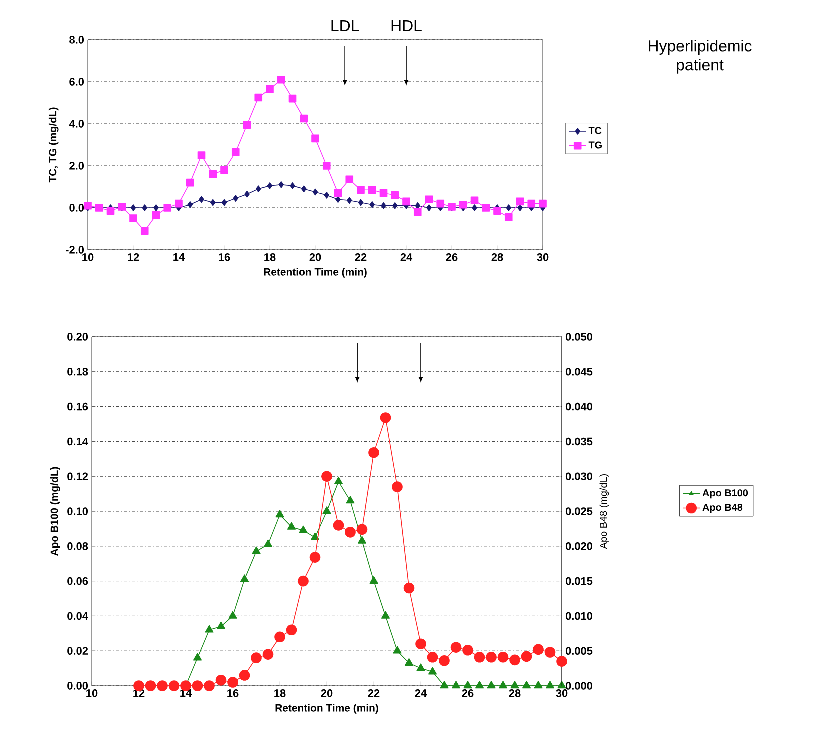  I want to click on y-tick-label: 0.00, so click(78, 686).